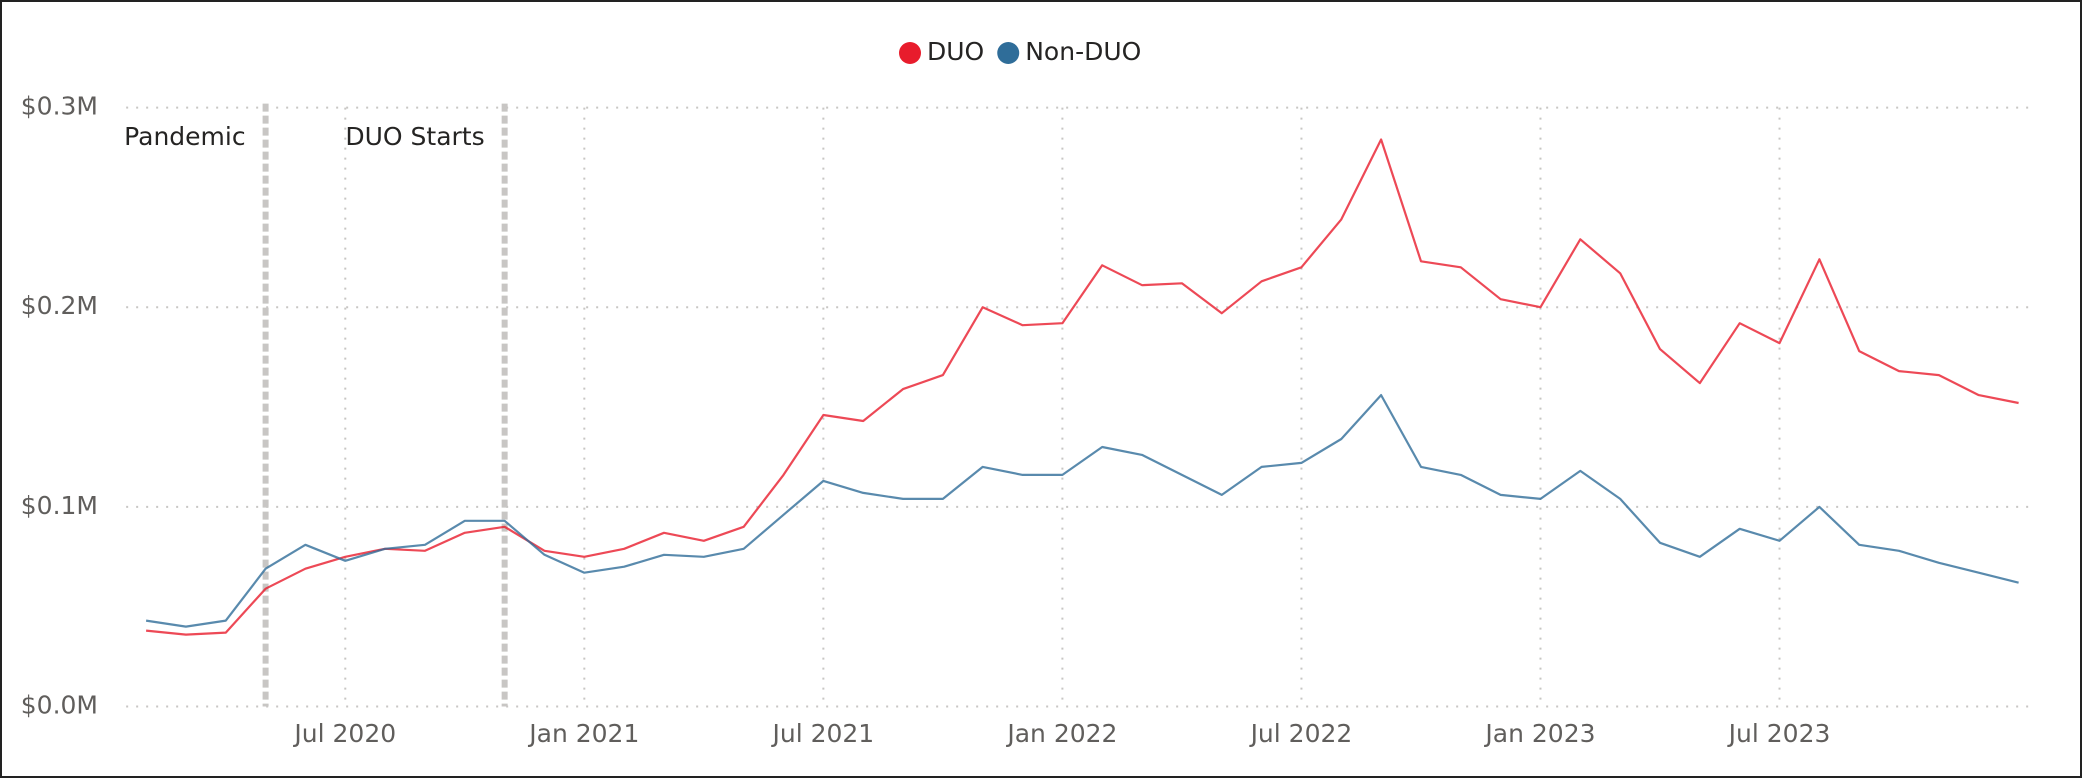  I want to click on x-tick-label: Jul 2022, so click(1301, 733).